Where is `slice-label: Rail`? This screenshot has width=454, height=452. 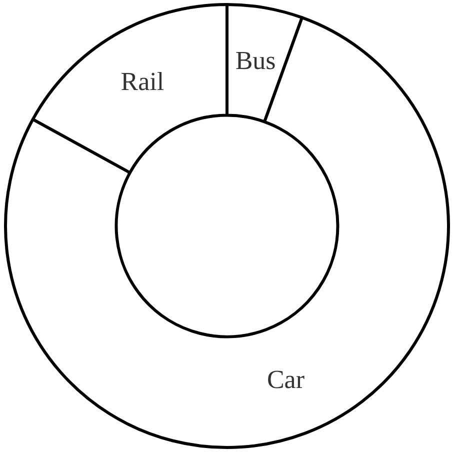
slice-label: Rail is located at coordinates (142, 81).